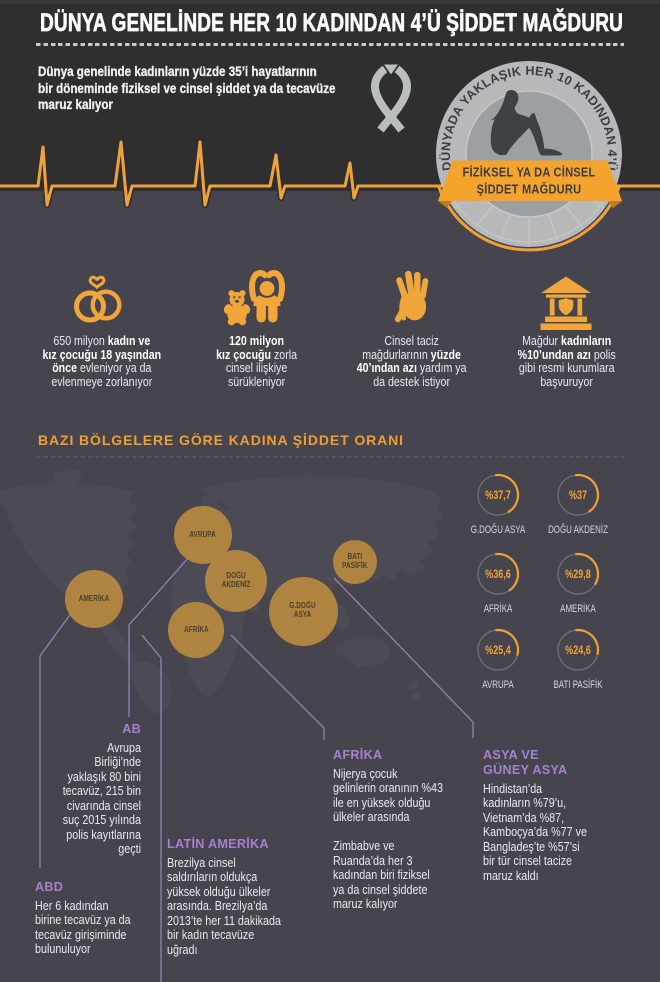  Describe the element at coordinates (528, 172) in the screenshot. I see `svg-text: FİZİKSEL YA DA CİNSEL` at that location.